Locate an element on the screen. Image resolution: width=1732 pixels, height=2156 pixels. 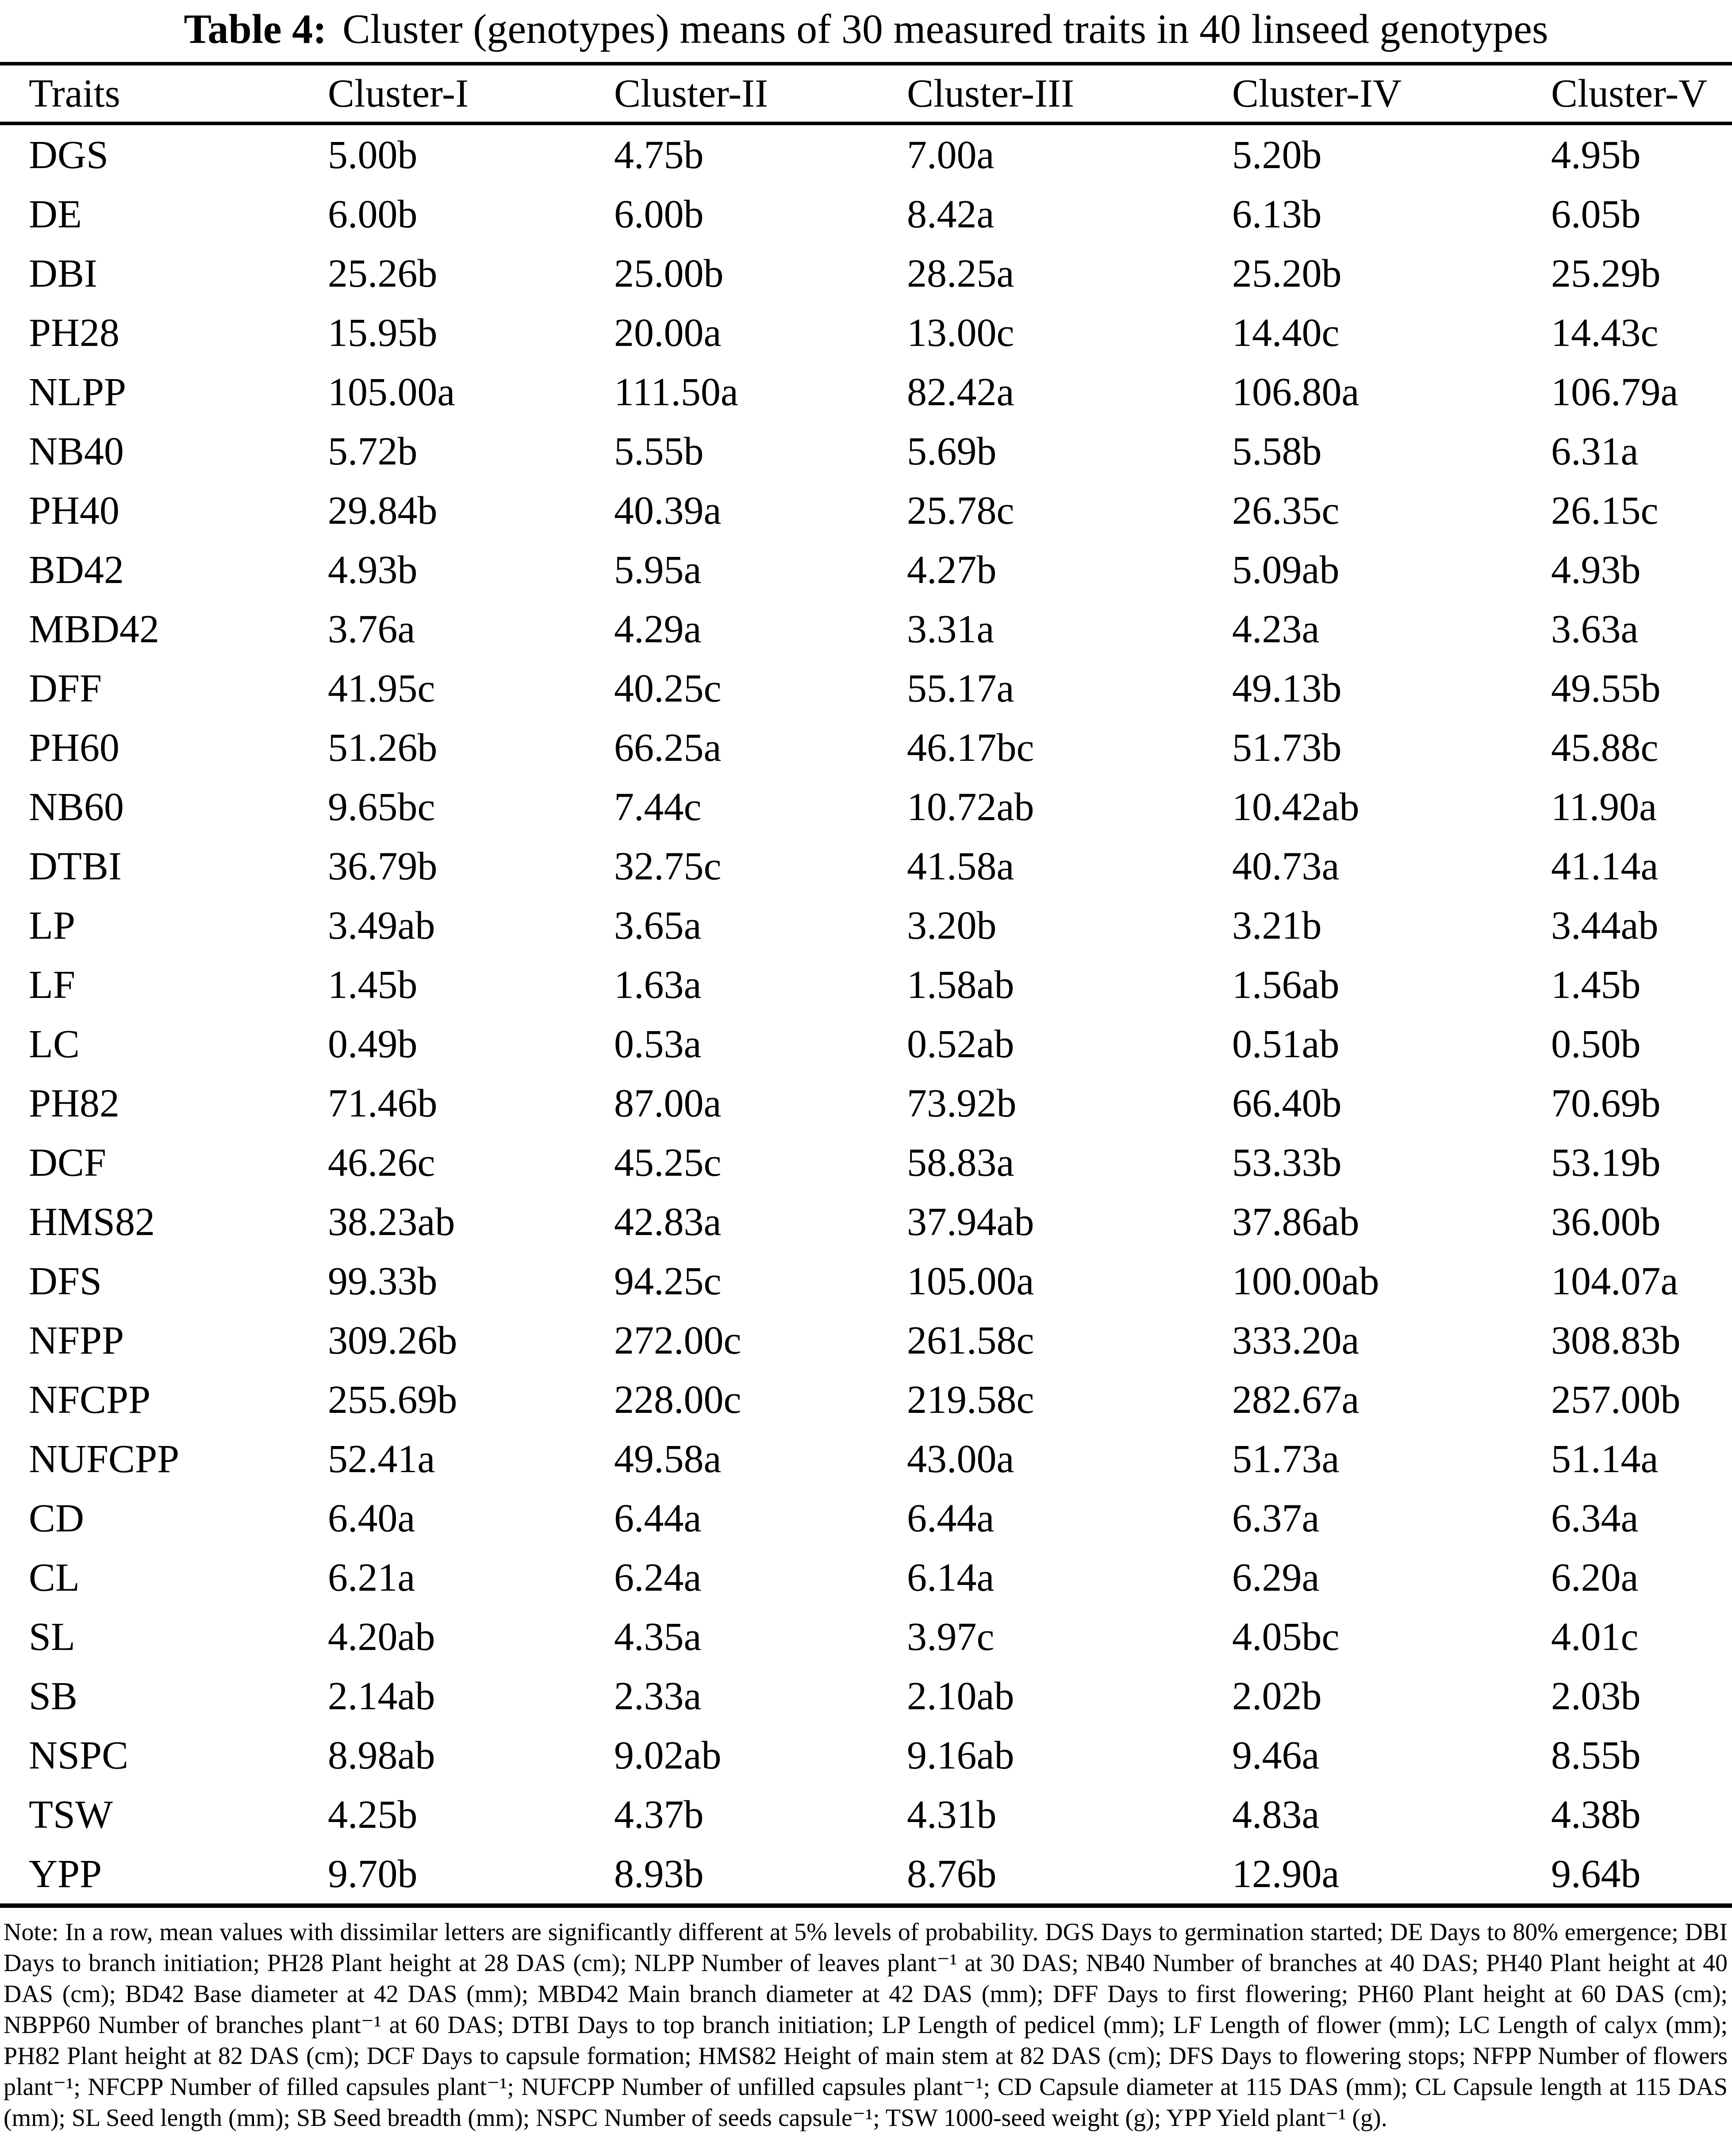
column-header-cluster-iii: Cluster-III is located at coordinates (1069, 94).